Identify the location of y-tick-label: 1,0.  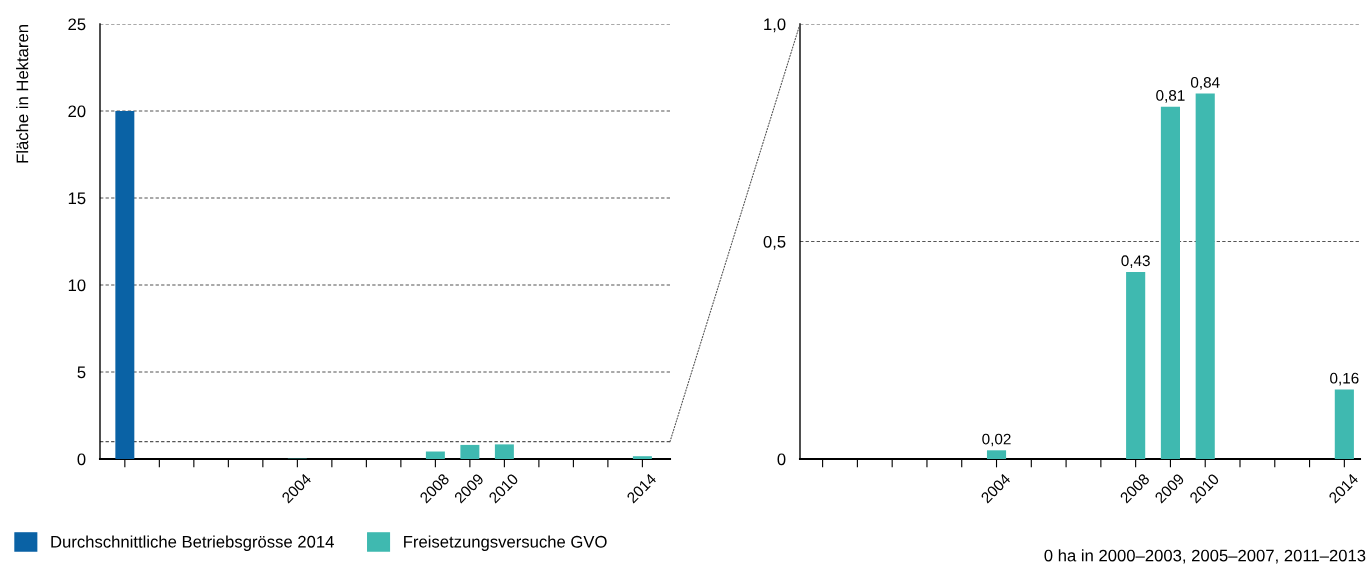
(775, 25).